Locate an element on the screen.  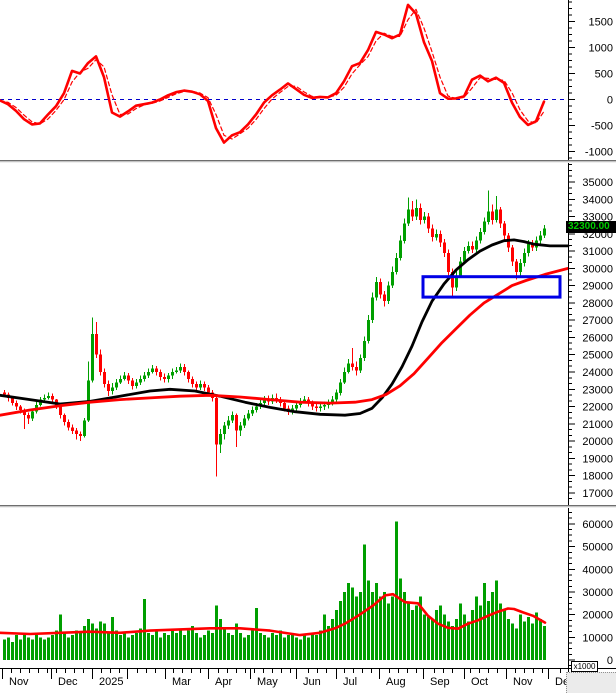
y-tick-label: 35000 is located at coordinates (597, 183).